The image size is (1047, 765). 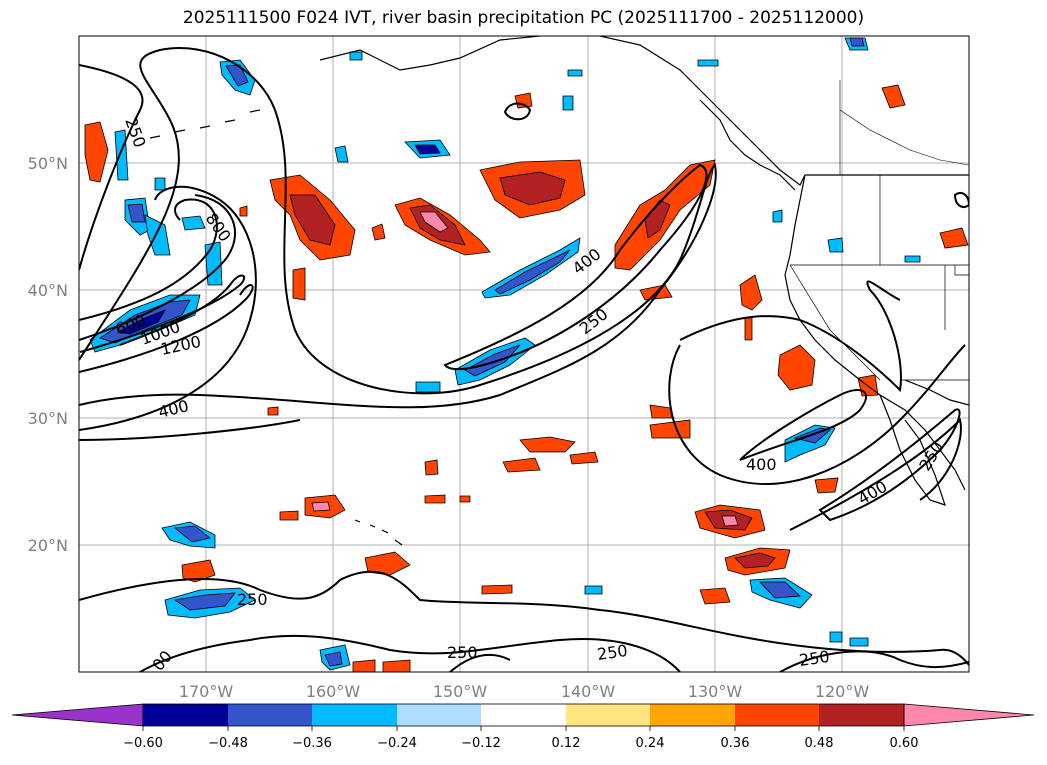 I want to click on lat-label-30n: 30°N, so click(x=48, y=418).